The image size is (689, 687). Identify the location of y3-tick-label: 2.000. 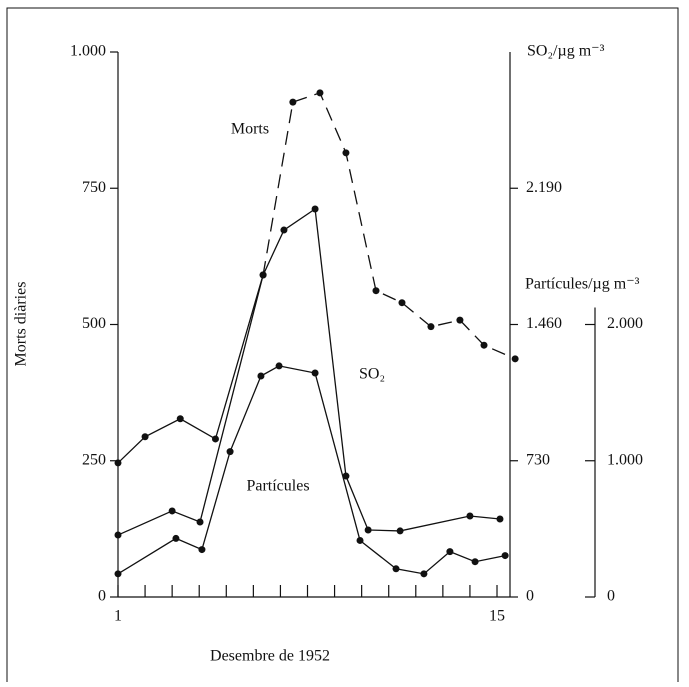
(625, 323).